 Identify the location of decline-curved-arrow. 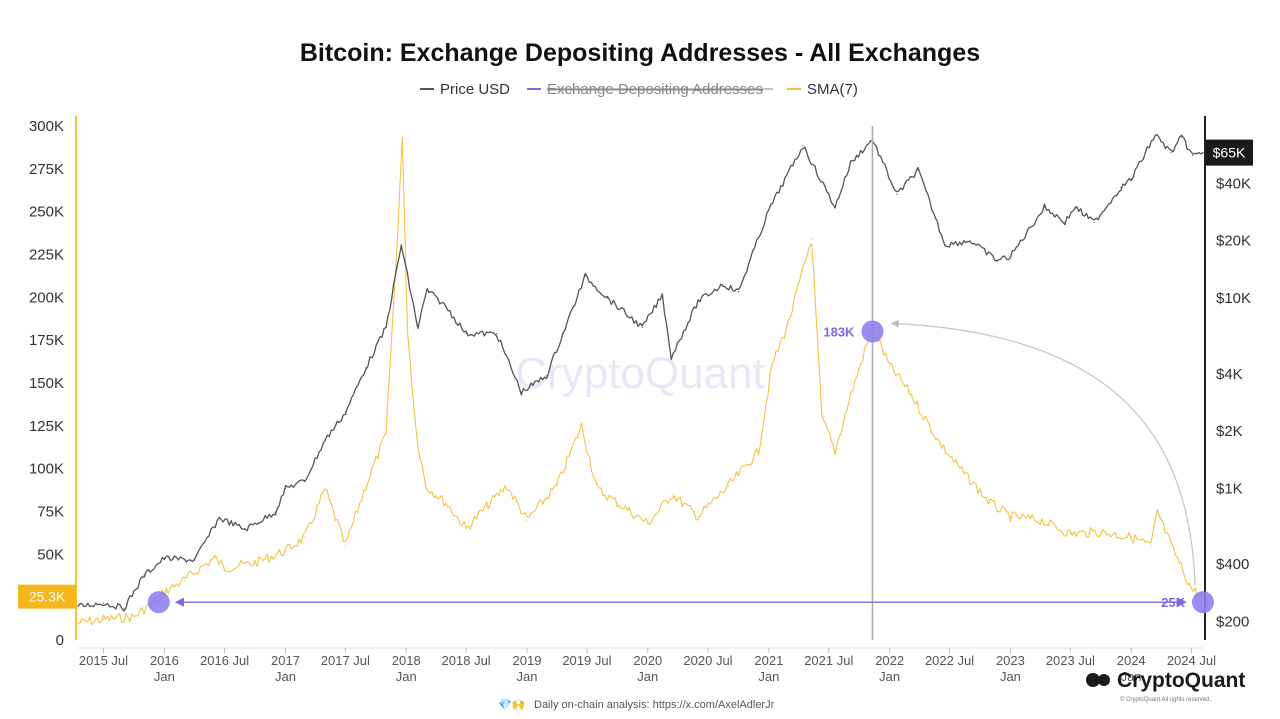
(1043, 452).